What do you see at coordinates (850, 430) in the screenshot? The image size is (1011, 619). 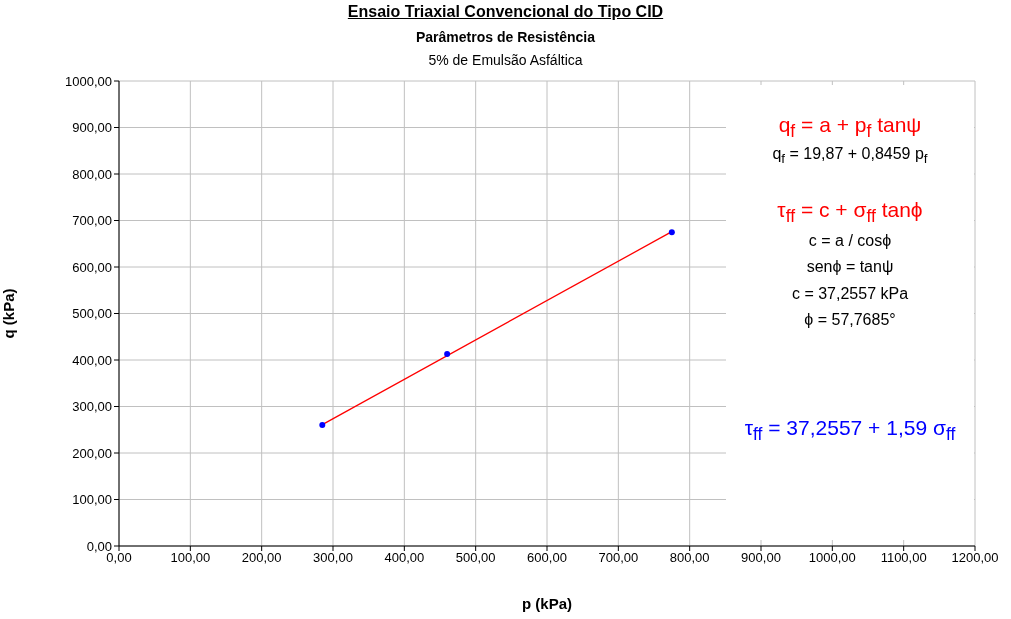 I see `annotation: τ$_{ff}$ = 37,2557 + 1,59 σ$_{ff}$` at bounding box center [850, 430].